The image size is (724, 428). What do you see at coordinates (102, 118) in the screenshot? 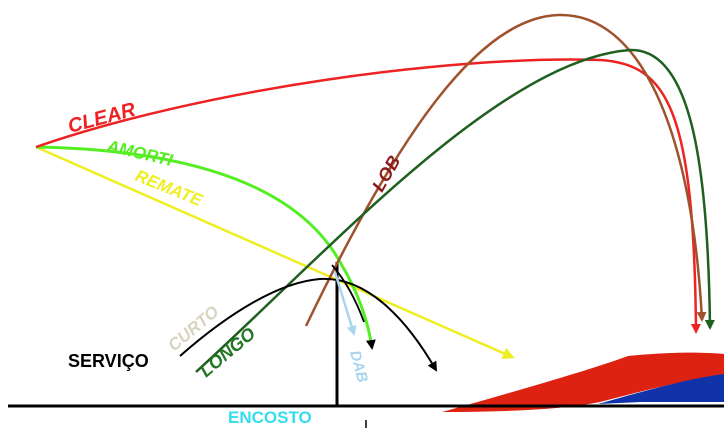
I see `clear-label: CLEAR` at bounding box center [102, 118].